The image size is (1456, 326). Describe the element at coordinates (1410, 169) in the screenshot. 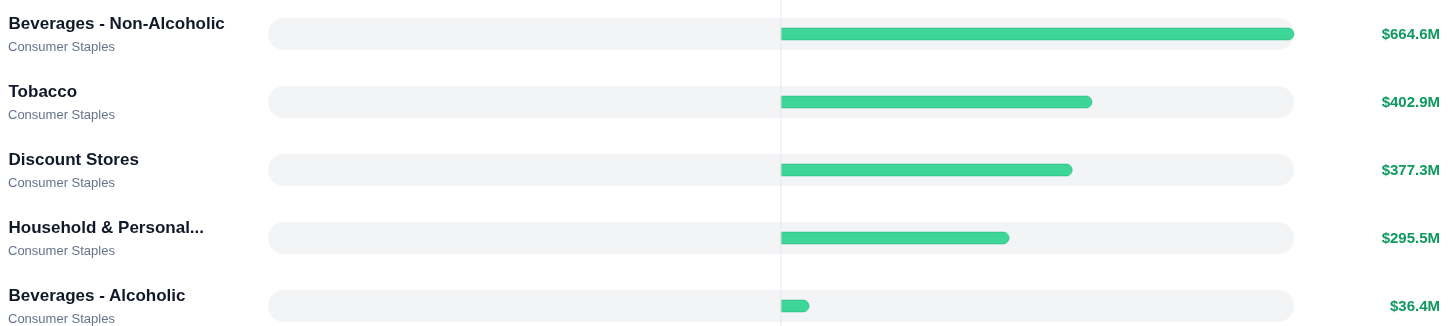

I see `data-label: $377.3M` at that location.